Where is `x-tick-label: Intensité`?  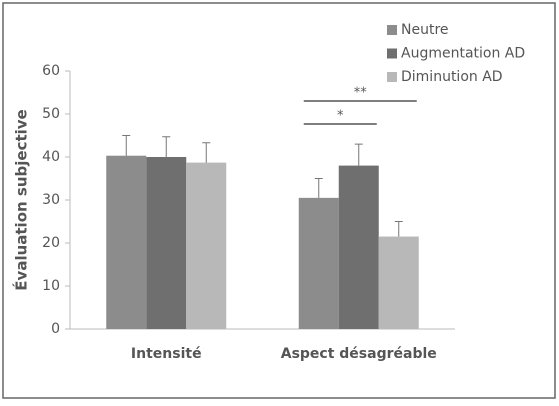 x-tick-label: Intensité is located at coordinates (166, 354).